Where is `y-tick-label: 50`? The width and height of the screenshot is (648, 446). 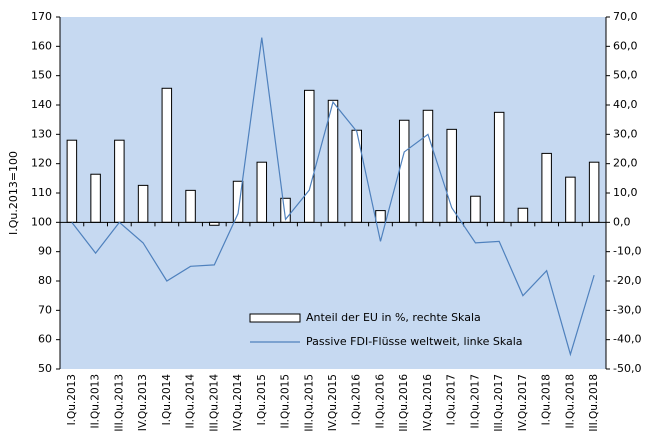
y-tick-label: 50 is located at coordinates (45, 368).